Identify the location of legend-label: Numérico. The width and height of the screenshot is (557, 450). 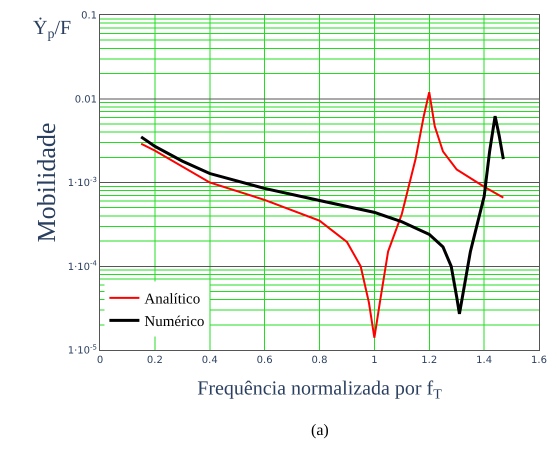
(174, 322).